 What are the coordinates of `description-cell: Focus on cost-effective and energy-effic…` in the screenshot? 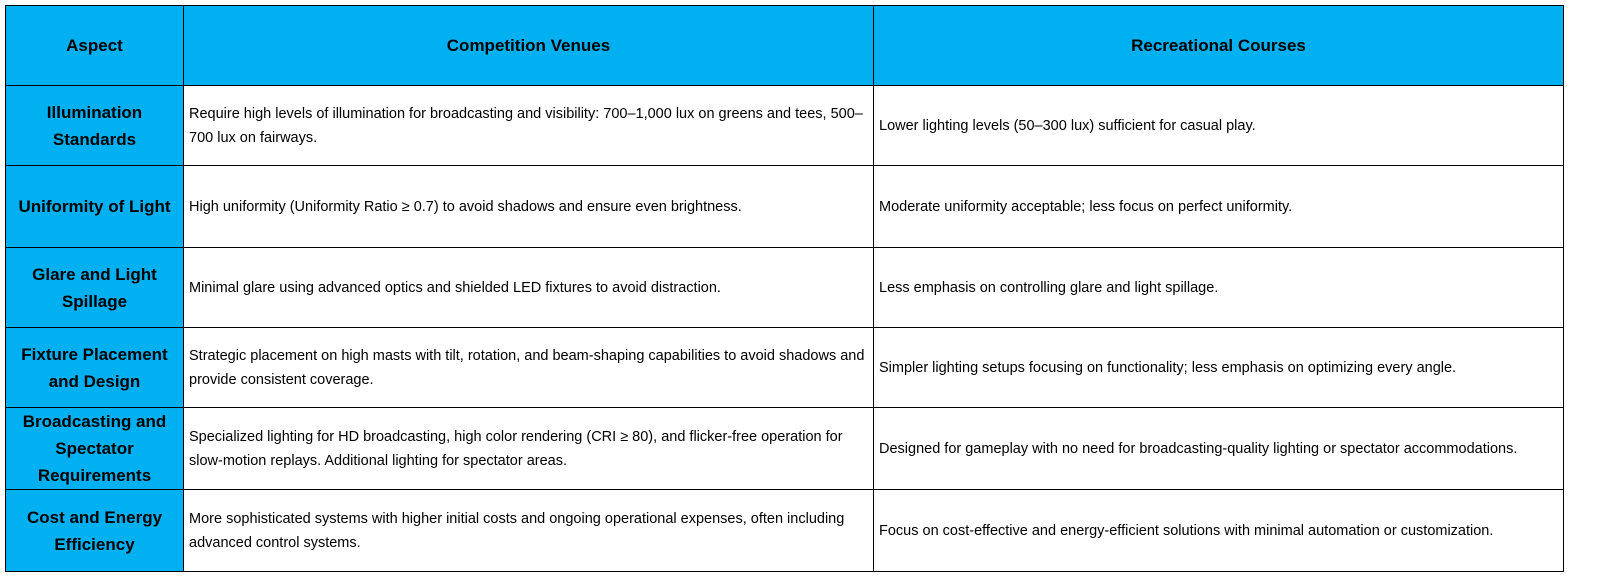 It's located at (1218, 530).